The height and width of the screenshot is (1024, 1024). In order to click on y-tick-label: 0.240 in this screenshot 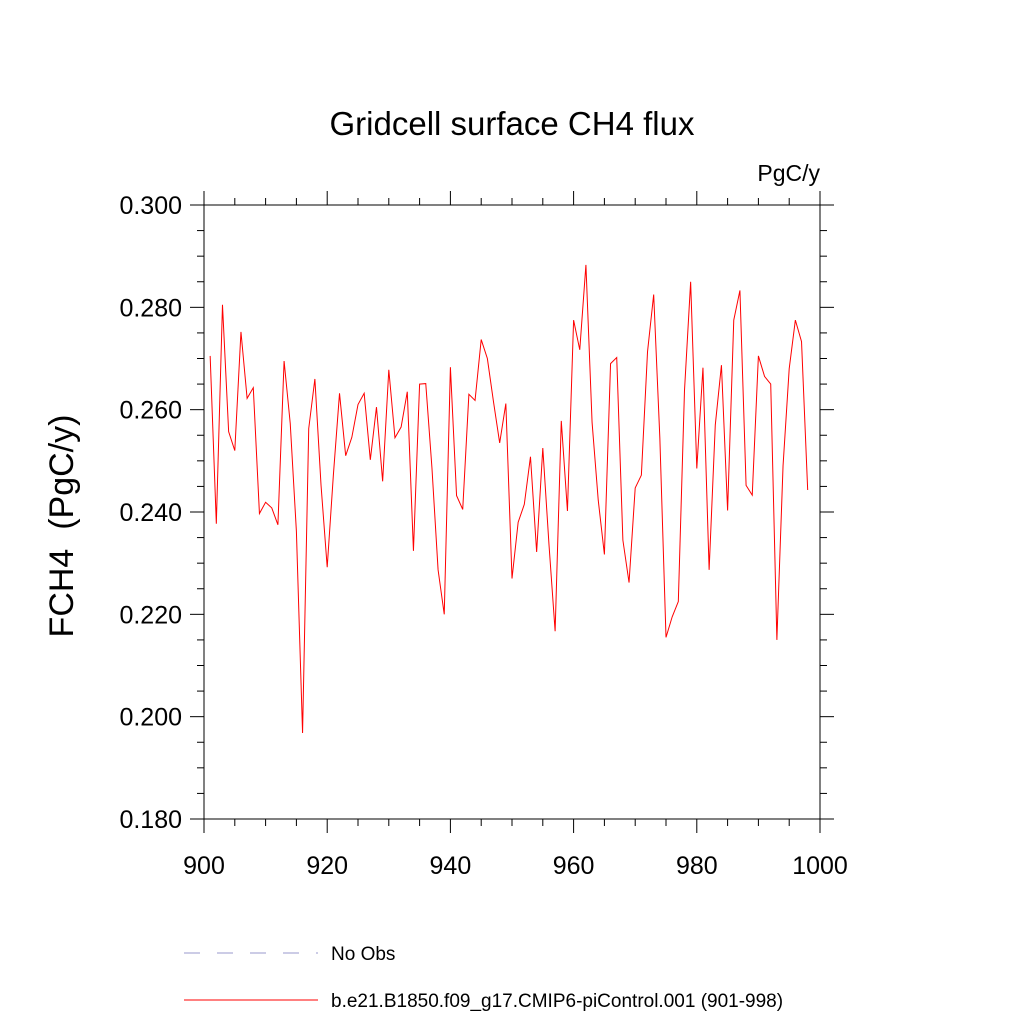, I will do `click(150, 513)`.